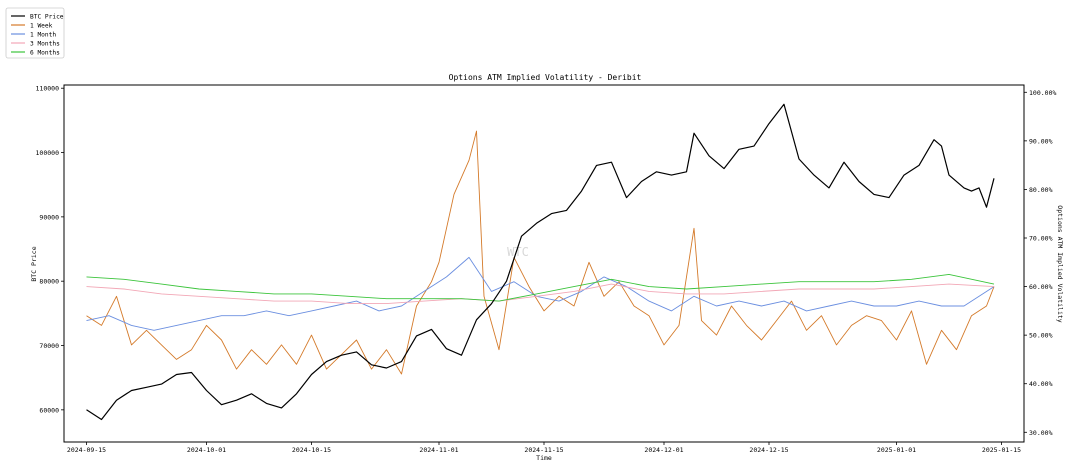 Image resolution: width=1071 pixels, height=472 pixels. I want to click on legend-label: 6 Months, so click(45, 52).